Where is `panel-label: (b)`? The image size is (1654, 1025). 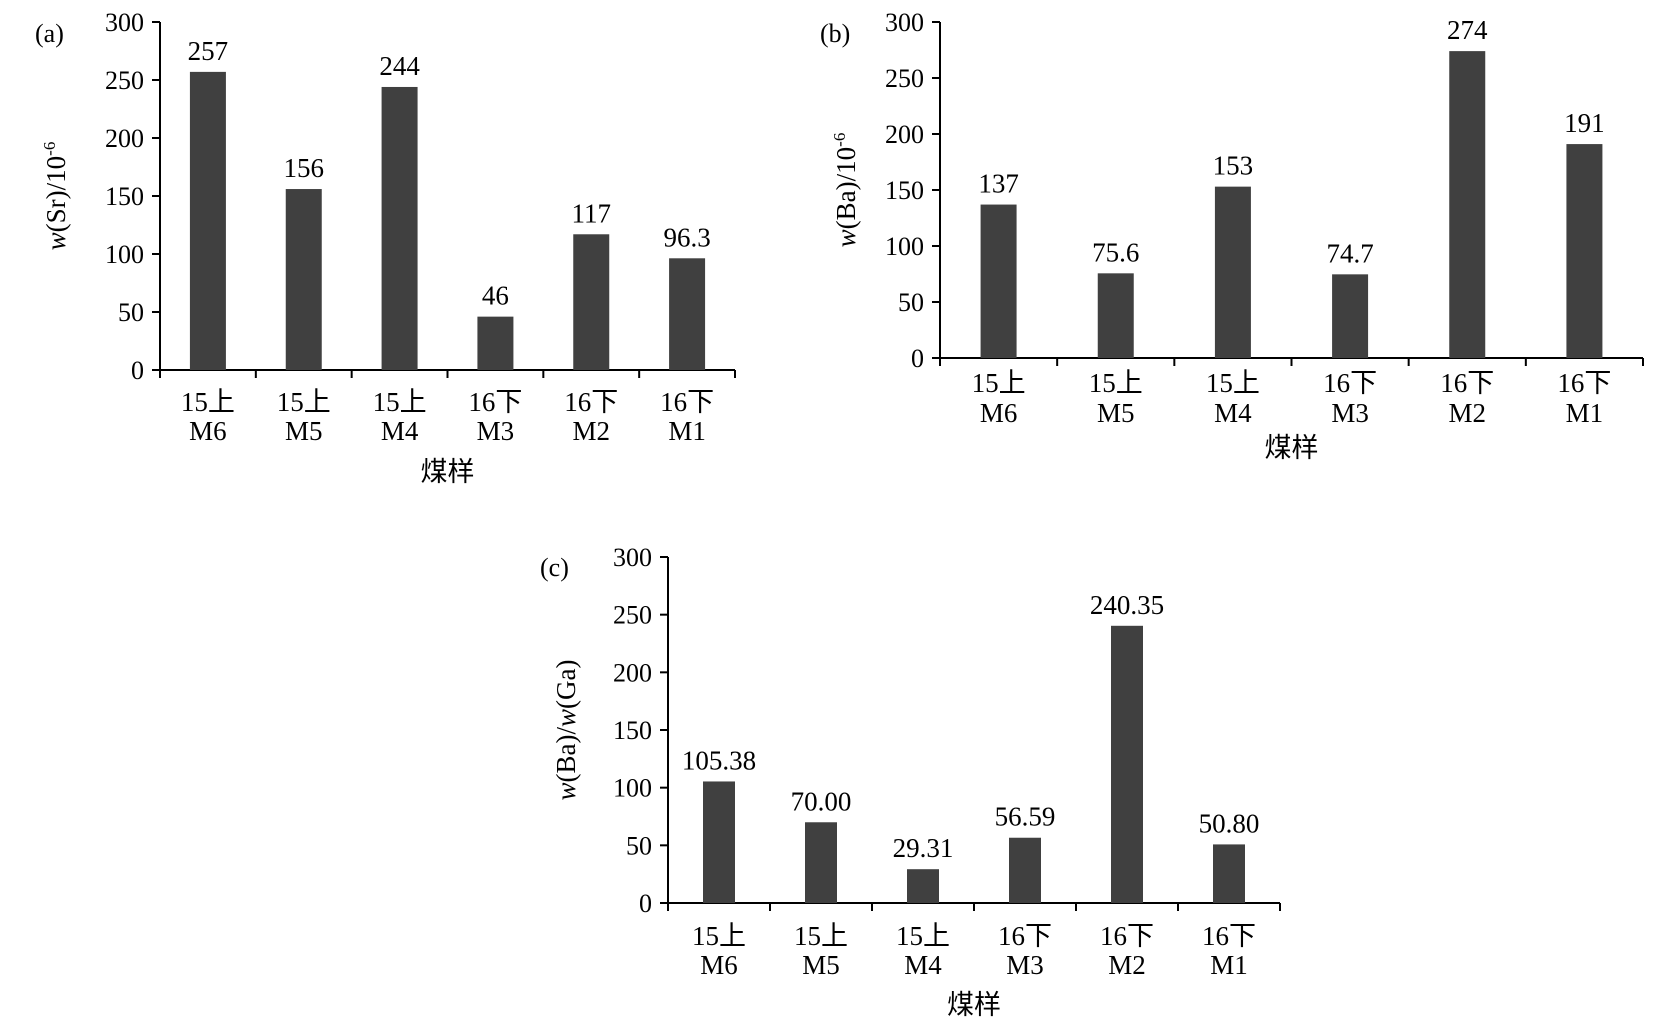 panel-label: (b) is located at coordinates (835, 33).